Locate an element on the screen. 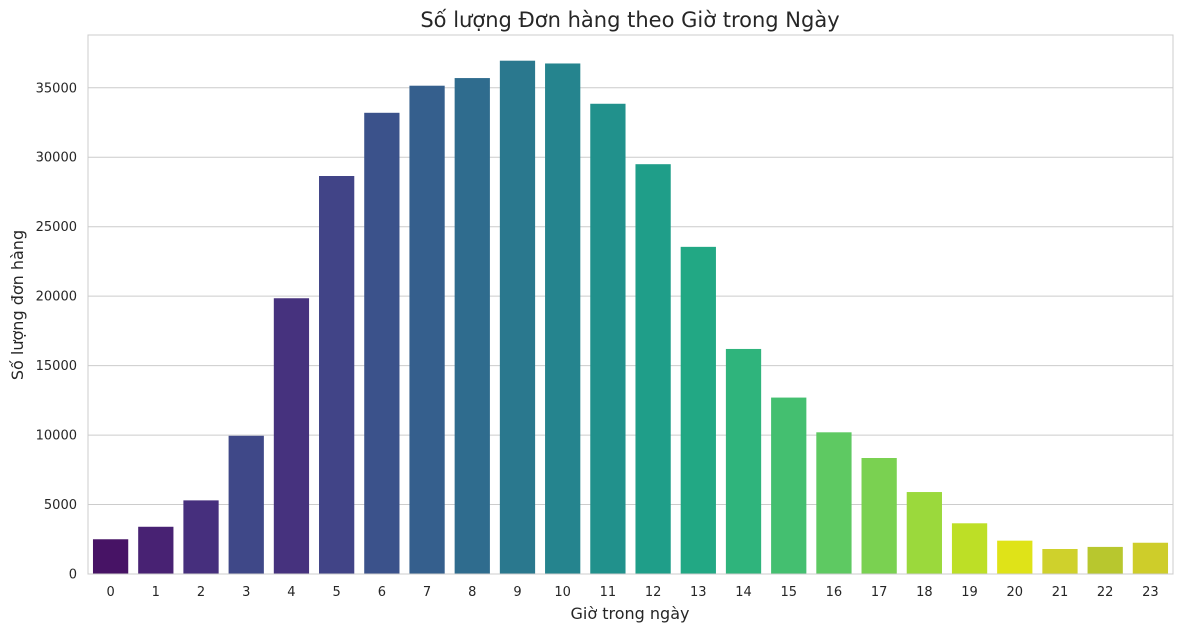  x-tick-label: 12 is located at coordinates (653, 592).